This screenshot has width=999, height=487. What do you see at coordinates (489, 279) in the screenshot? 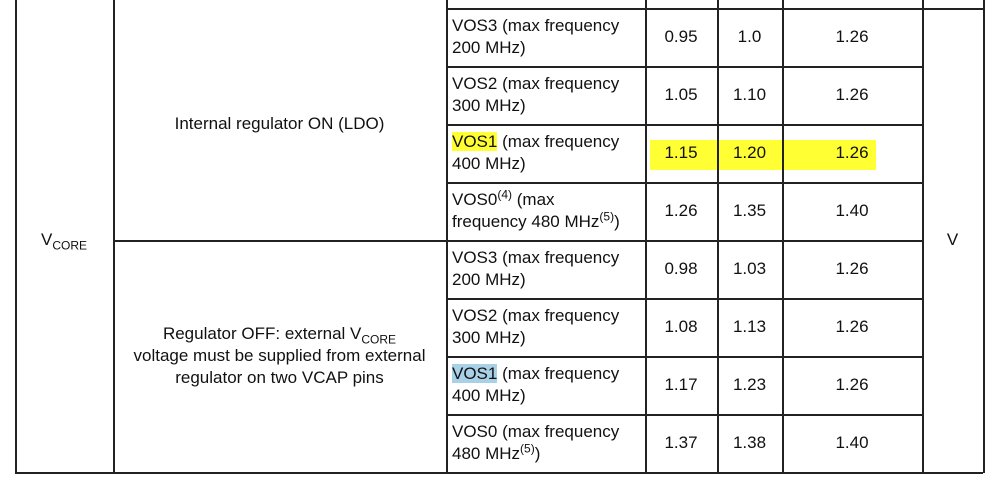
I see `text-segment: 200 MHz)` at bounding box center [489, 279].